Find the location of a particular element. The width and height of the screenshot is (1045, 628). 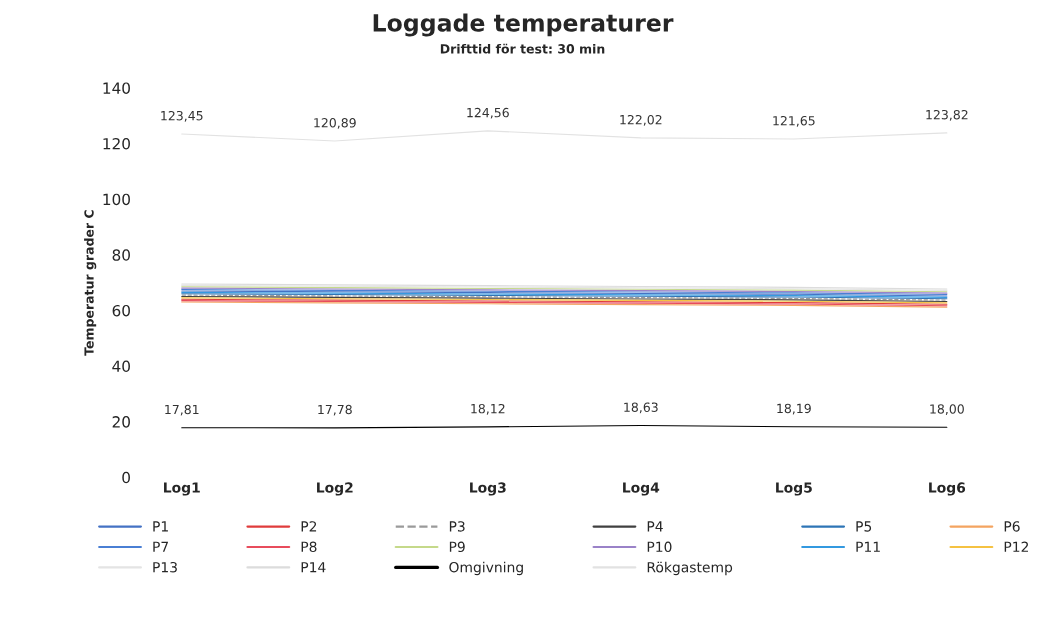

legend-label: P14 is located at coordinates (313, 567).